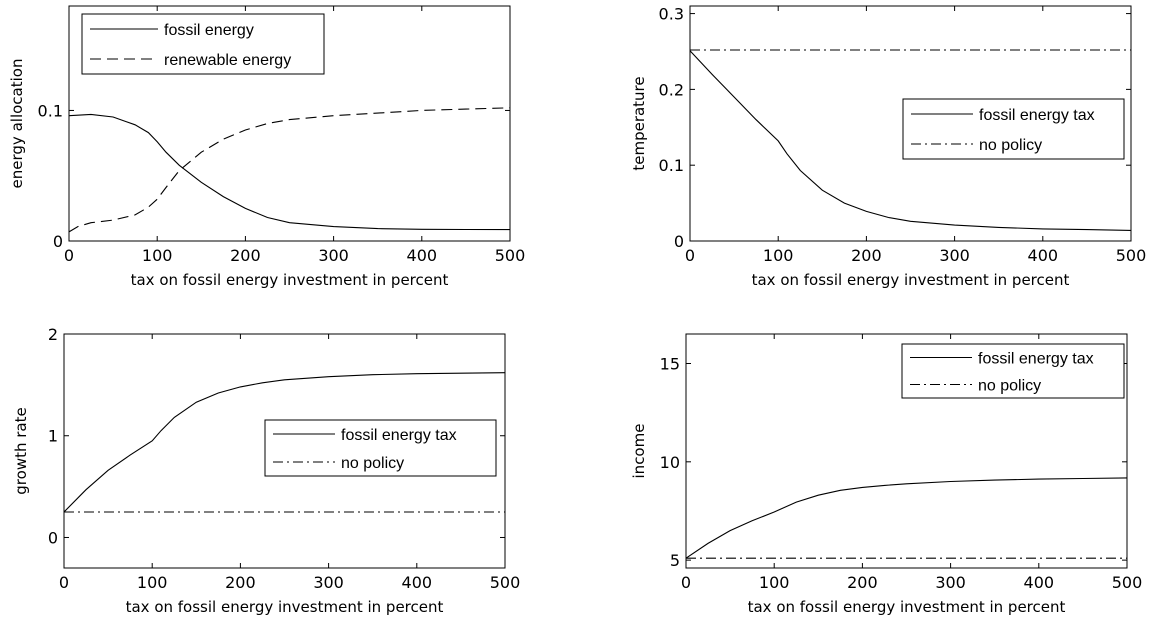 The image size is (1153, 624). What do you see at coordinates (209, 30) in the screenshot?
I see `legend-entry: fossil energy` at bounding box center [209, 30].